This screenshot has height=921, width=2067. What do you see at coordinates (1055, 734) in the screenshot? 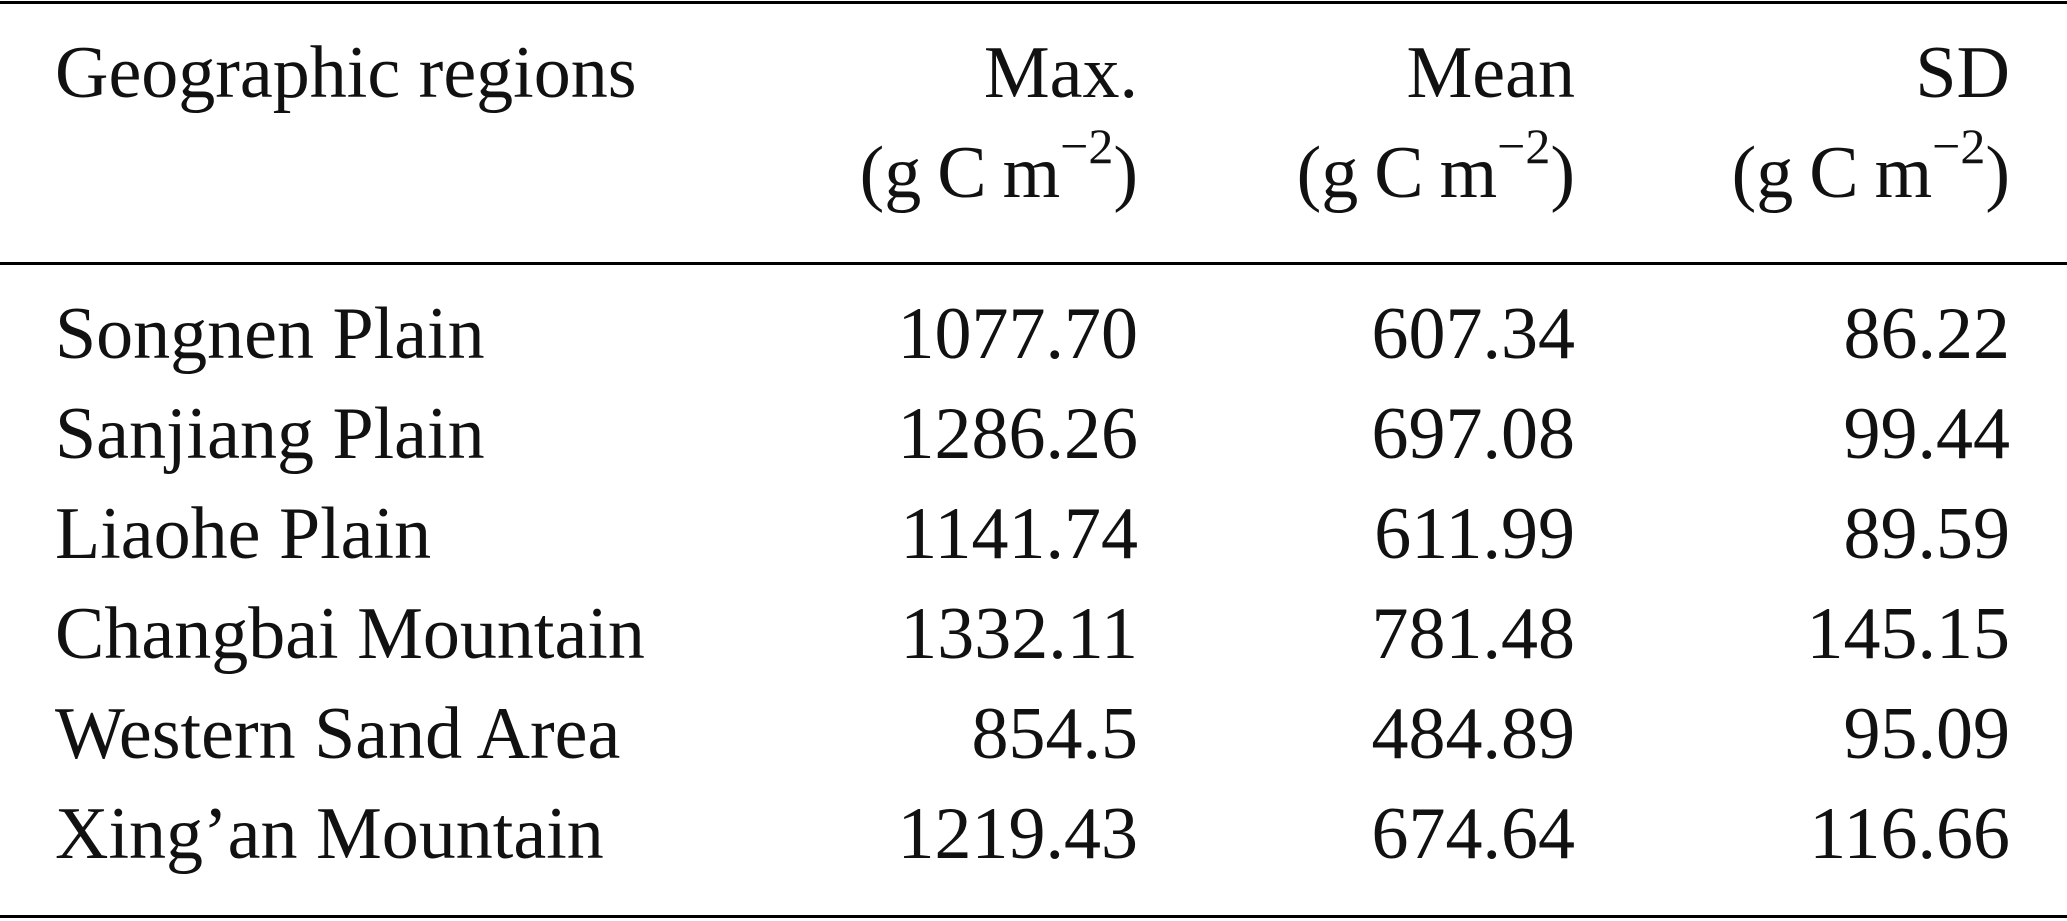
I see `max-cell: 854.5` at bounding box center [1055, 734].